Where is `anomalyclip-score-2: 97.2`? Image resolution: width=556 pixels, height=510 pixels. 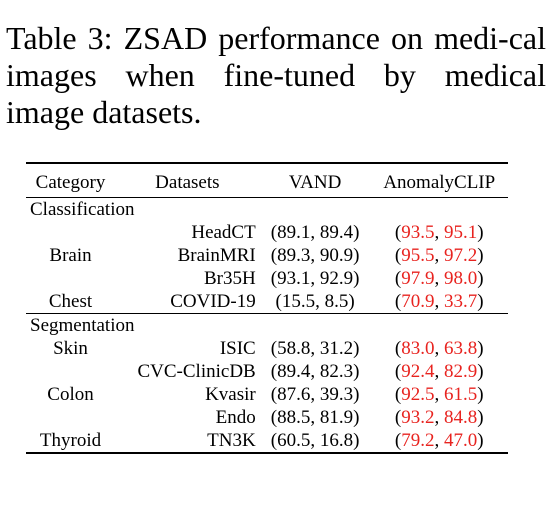 anomalyclip-score-2: 97.2 is located at coordinates (461, 255).